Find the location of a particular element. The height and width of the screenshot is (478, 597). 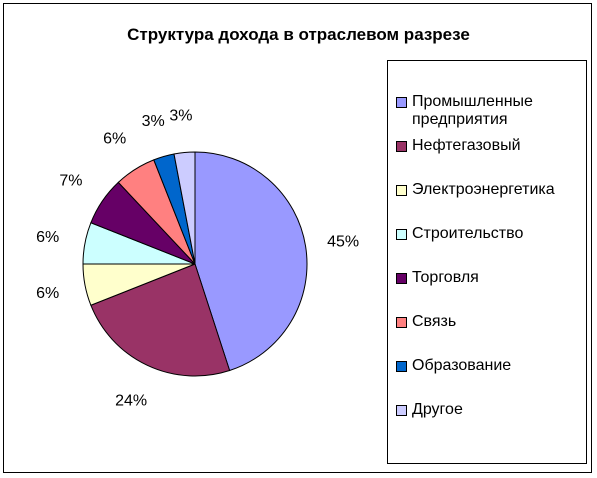

legend-label-6: Образование is located at coordinates (462, 365).